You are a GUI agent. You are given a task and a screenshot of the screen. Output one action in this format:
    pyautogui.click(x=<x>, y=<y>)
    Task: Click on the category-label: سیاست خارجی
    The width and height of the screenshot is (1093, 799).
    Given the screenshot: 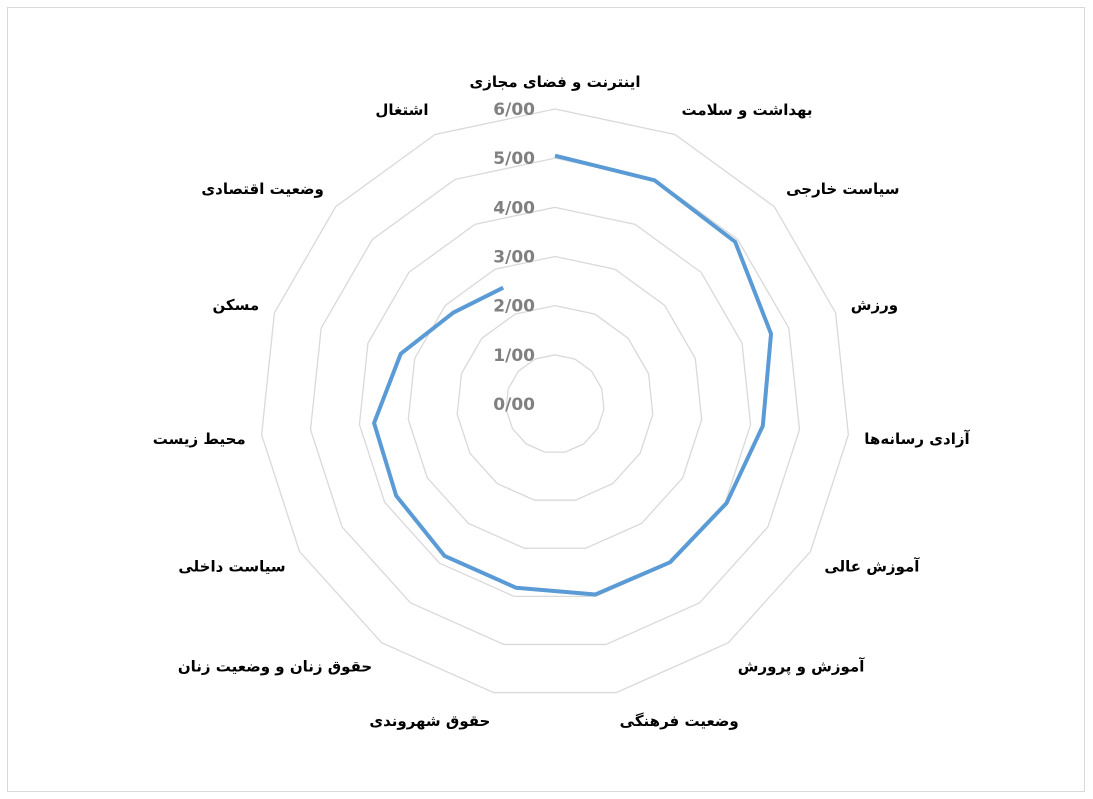 What is the action you would take?
    pyautogui.click(x=842, y=189)
    